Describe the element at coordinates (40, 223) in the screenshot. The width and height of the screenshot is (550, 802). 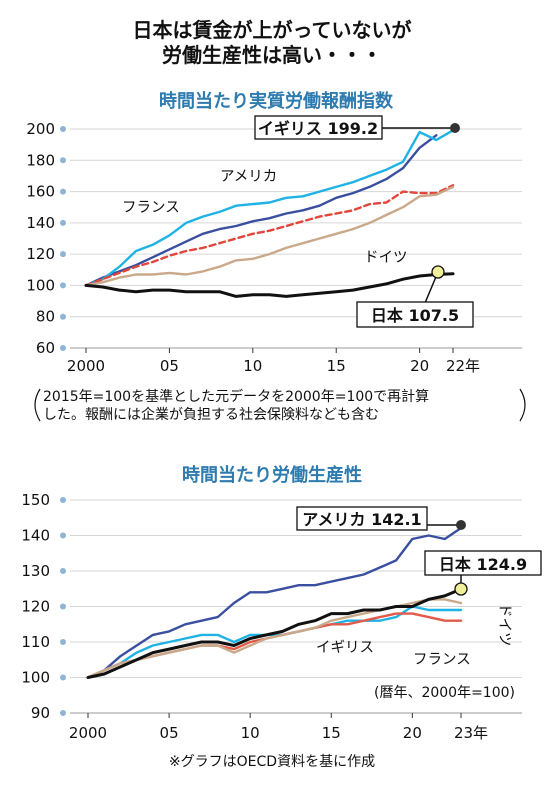
I see `chart1-ytick-label: 140` at that location.